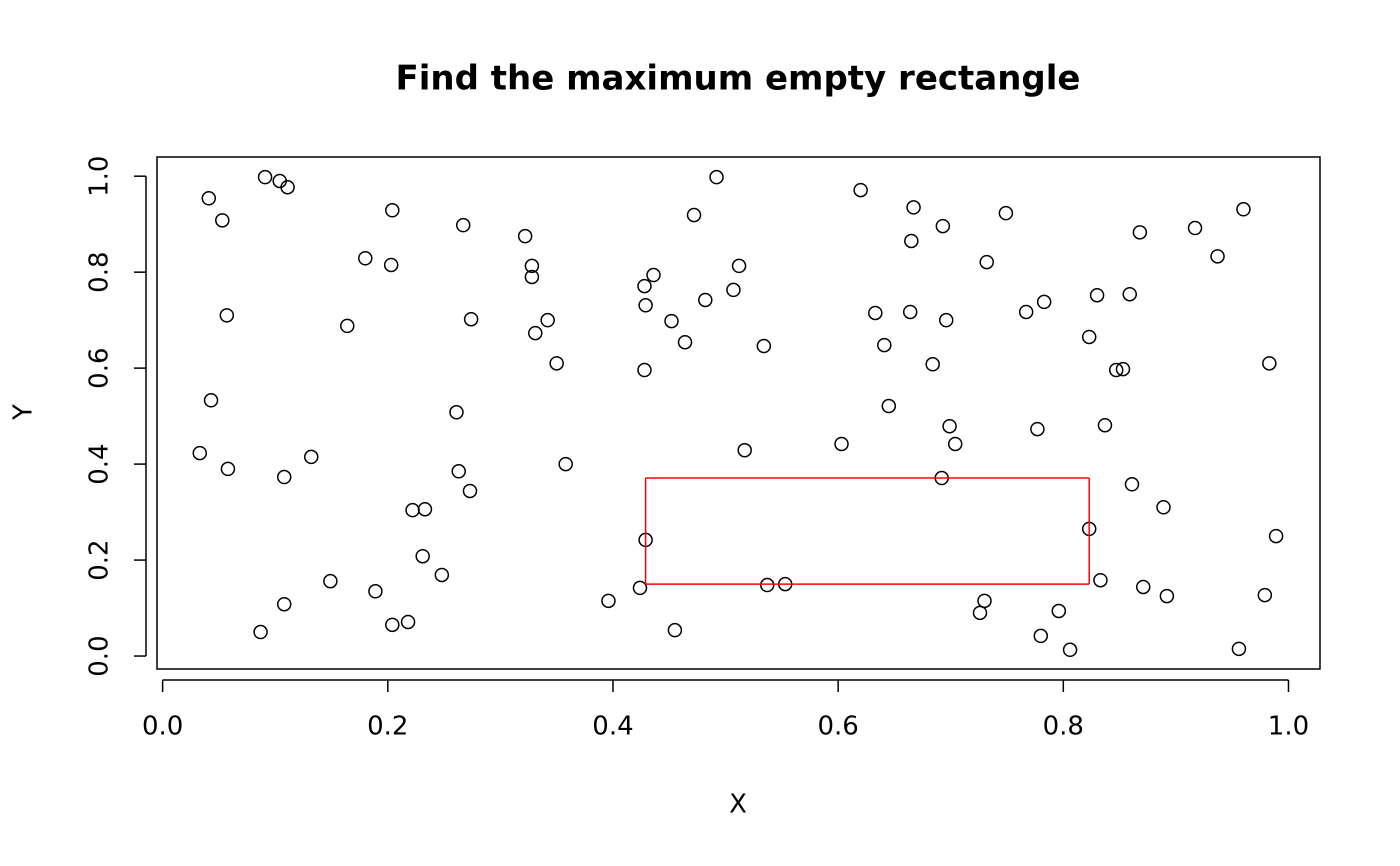 This screenshot has width=1400, height=866. What do you see at coordinates (162, 727) in the screenshot?
I see `x-tick-label: 0.0` at bounding box center [162, 727].